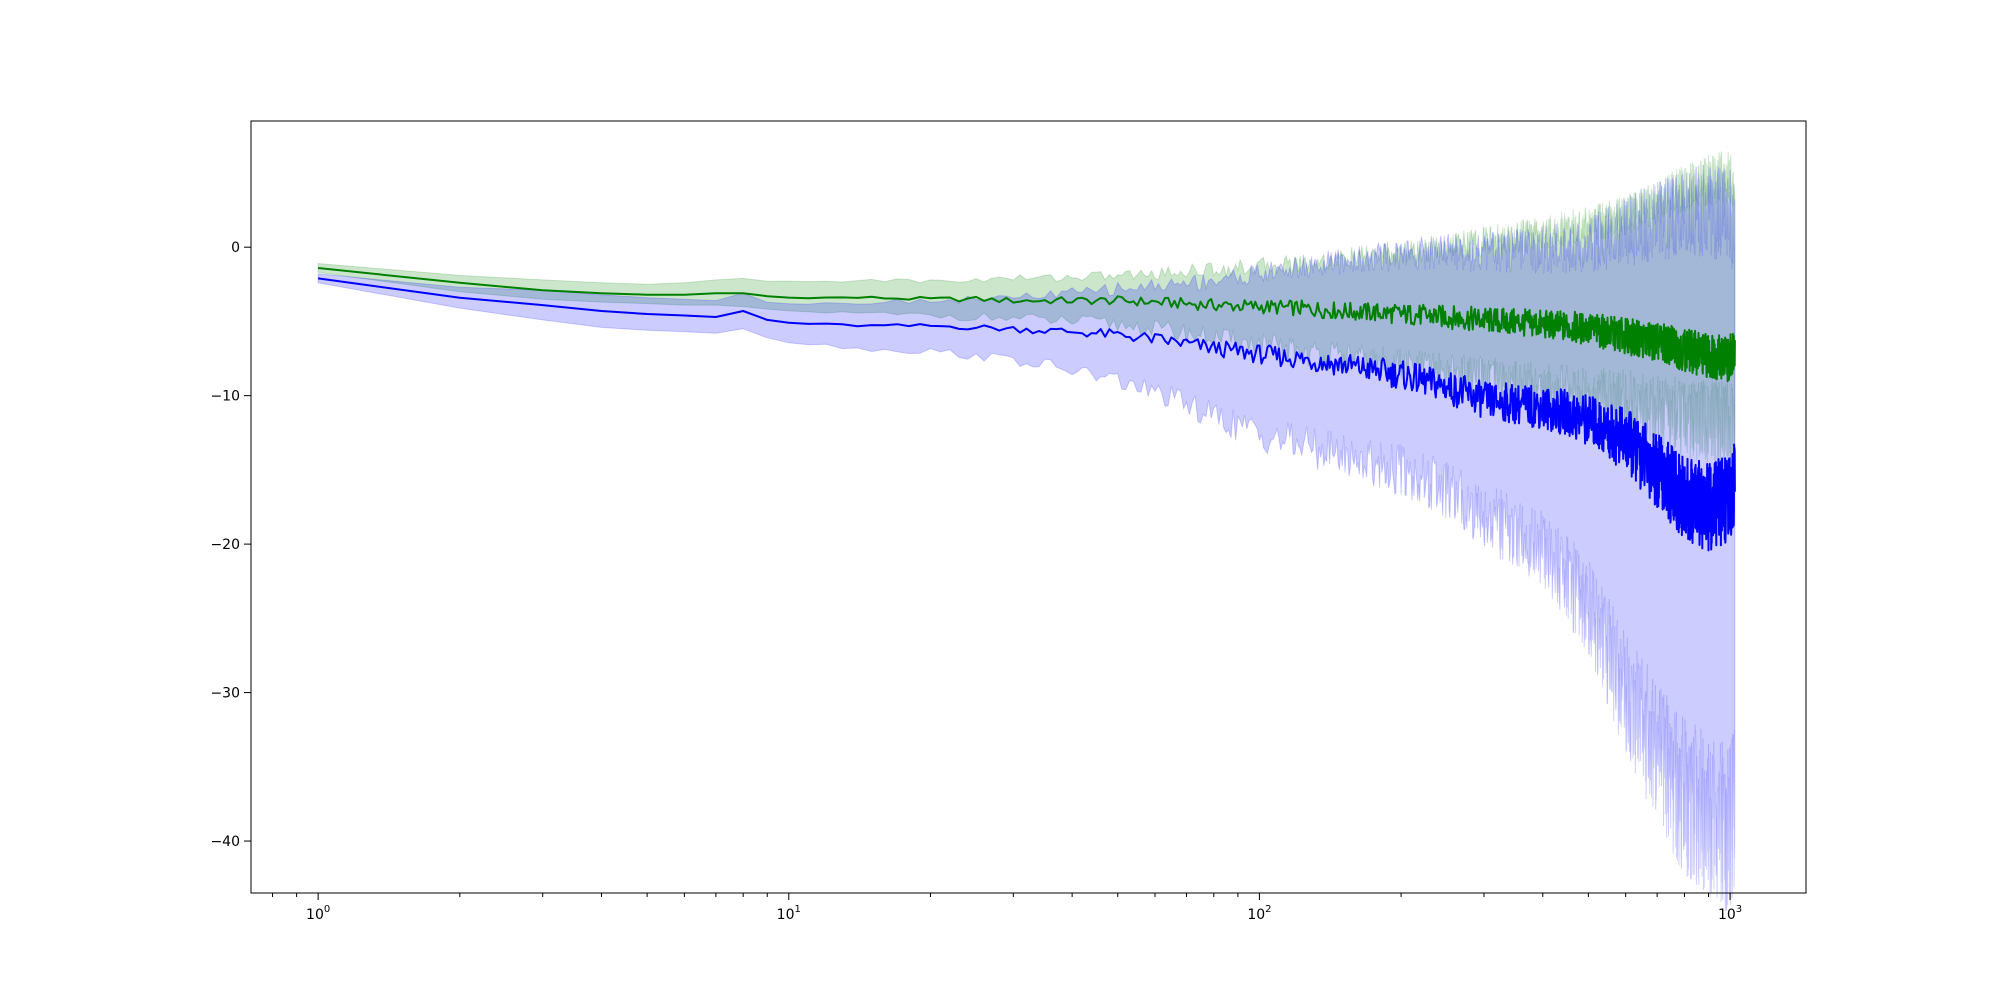 This screenshot has height=1000, width=2000. Describe the element at coordinates (225, 842) in the screenshot. I see `y-tick-label-4: −40` at that location.